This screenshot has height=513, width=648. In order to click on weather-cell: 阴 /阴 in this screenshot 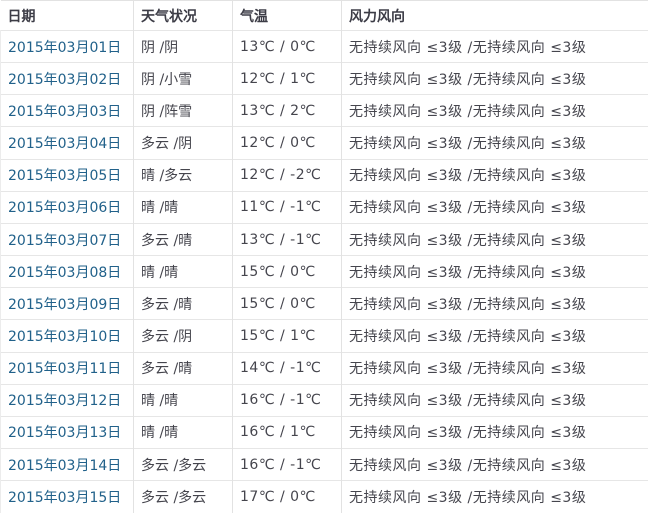, I will do `click(183, 46)`.